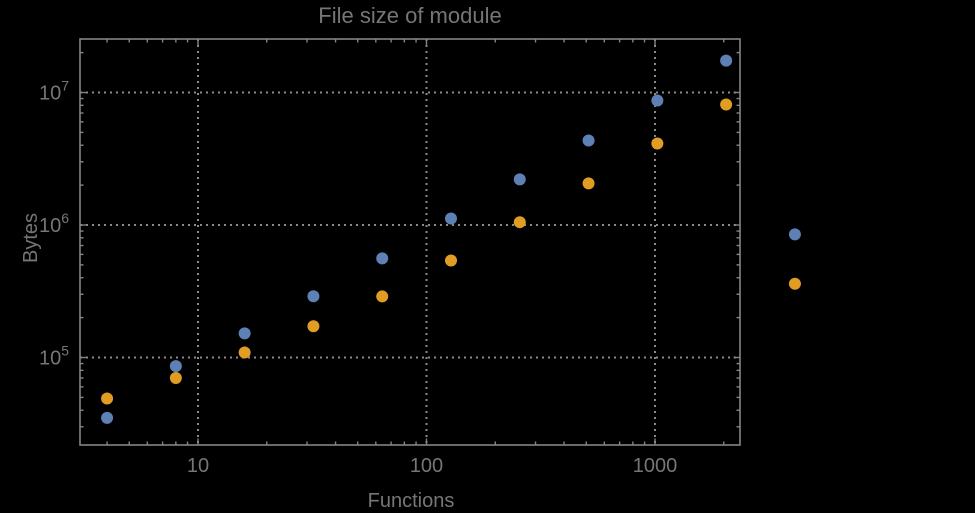 This screenshot has height=513, width=975. Describe the element at coordinates (54, 223) in the screenshot. I see `y-tick-label: 10⁶` at that location.